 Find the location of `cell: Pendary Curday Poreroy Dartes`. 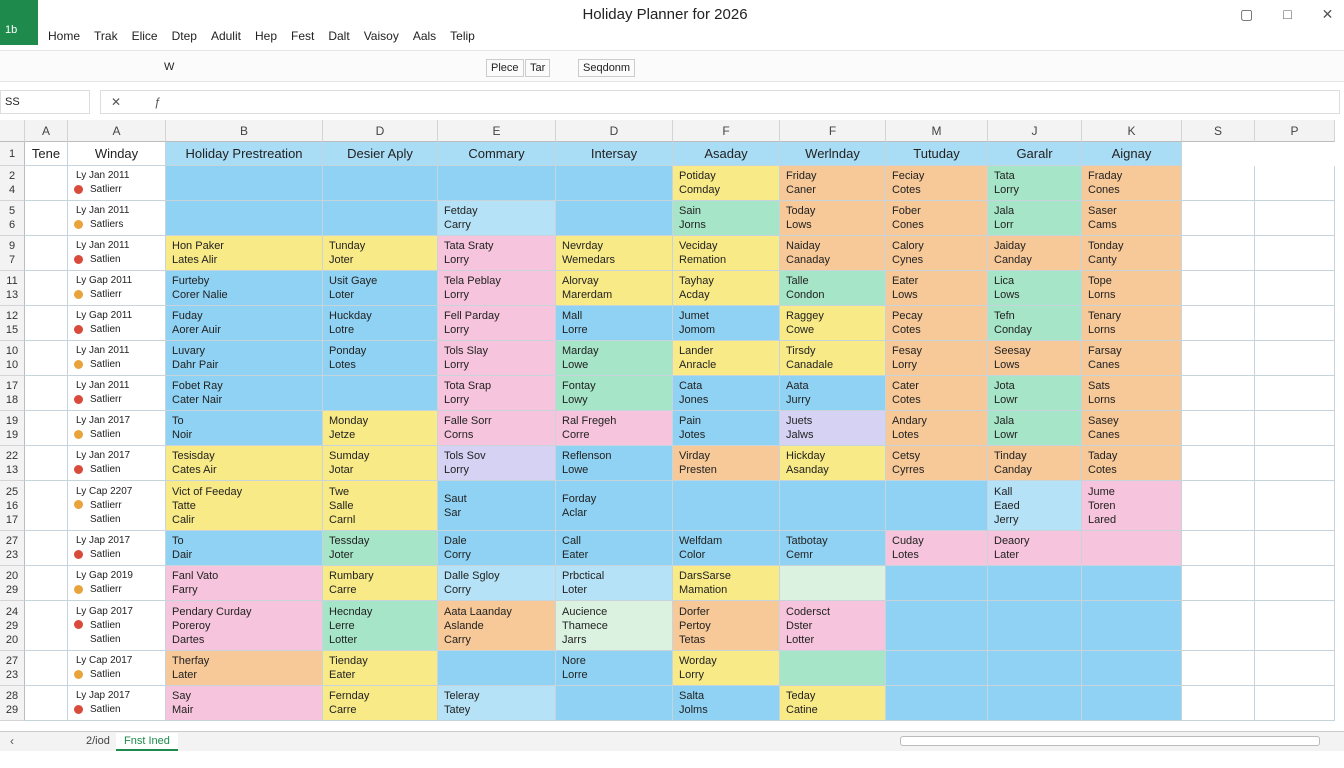

cell: Pendary Curday Poreroy Dartes is located at coordinates (244, 626).